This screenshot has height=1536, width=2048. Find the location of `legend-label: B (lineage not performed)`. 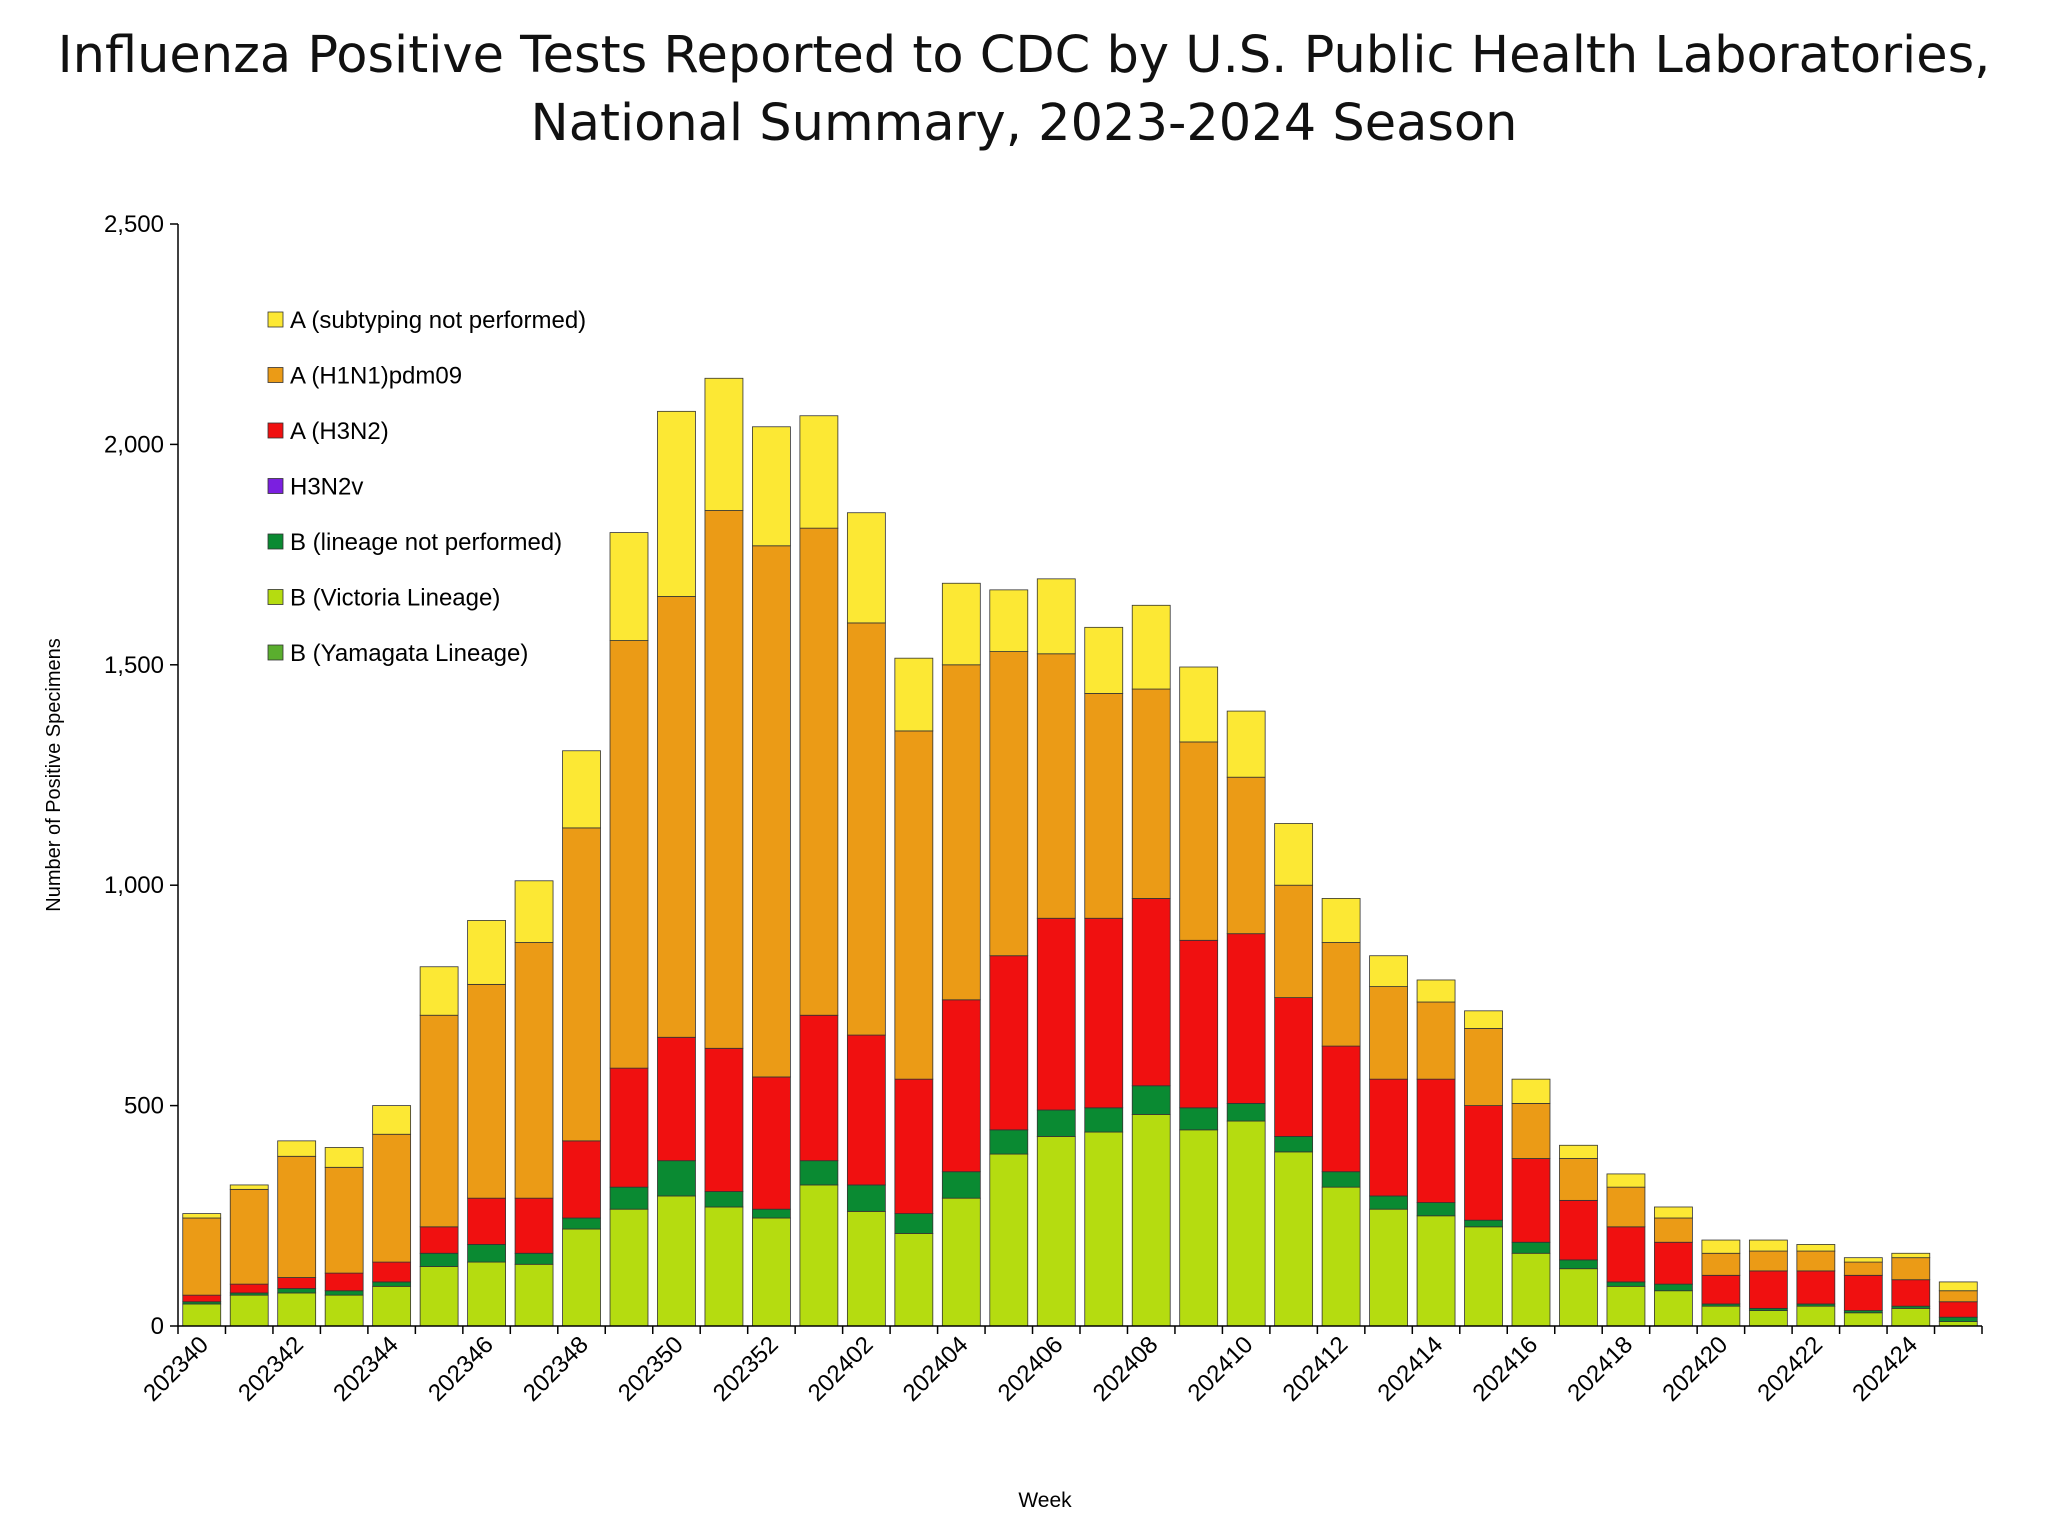

legend-label: B (lineage not performed) is located at coordinates (426, 542).